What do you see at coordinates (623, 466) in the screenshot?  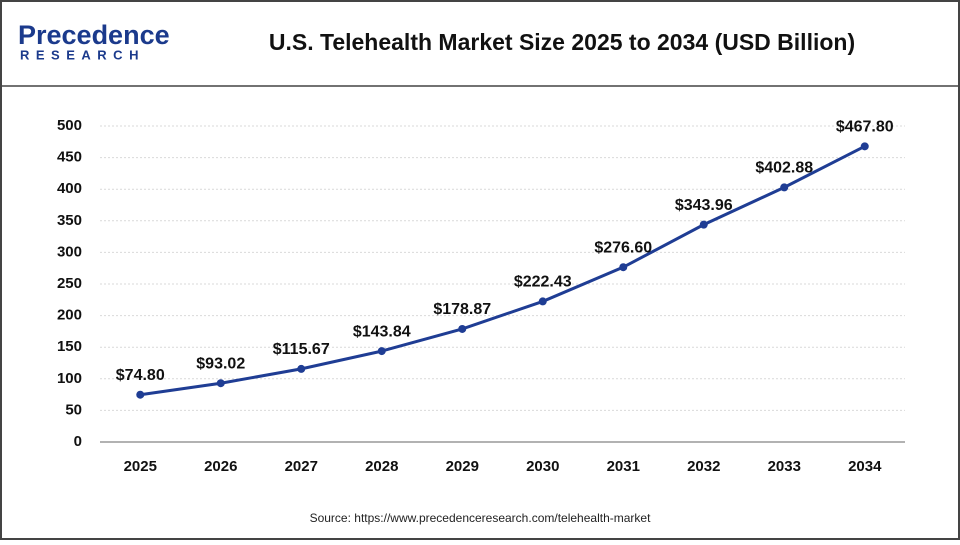 I see `x-tick-label: 2031` at bounding box center [623, 466].